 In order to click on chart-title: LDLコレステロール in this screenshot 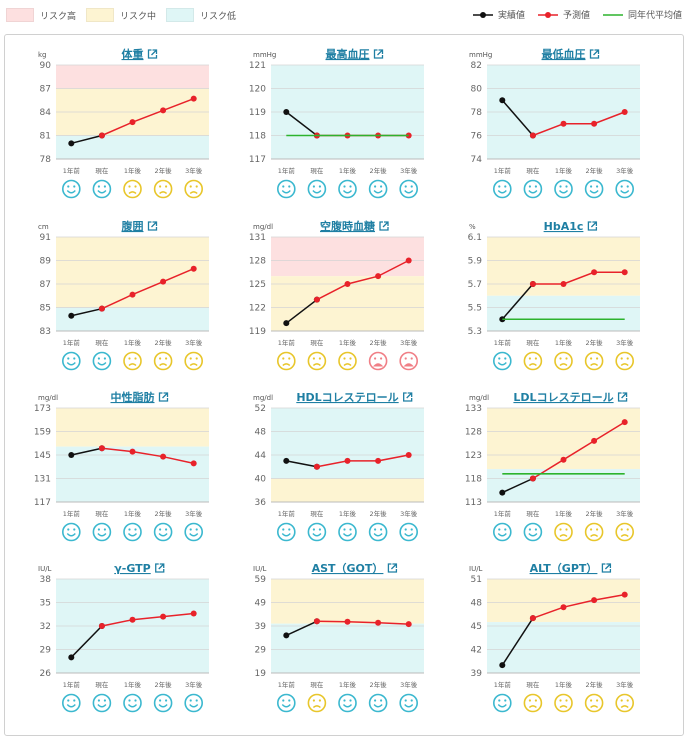, I will do `click(563, 397)`.